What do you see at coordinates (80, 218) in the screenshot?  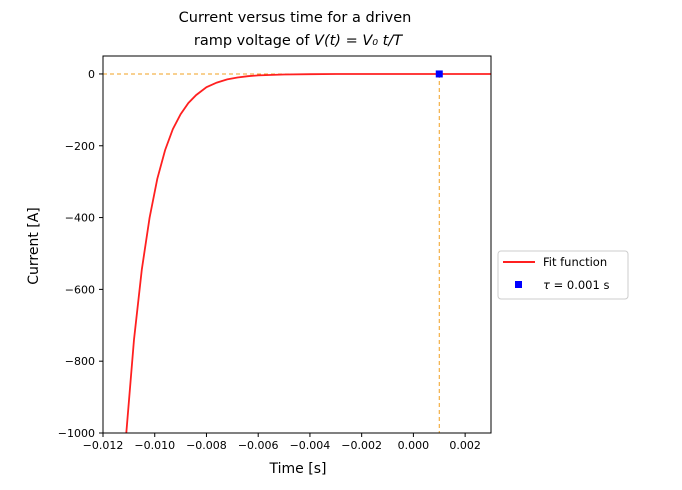 I see `y-tick-label: −400` at bounding box center [80, 218].